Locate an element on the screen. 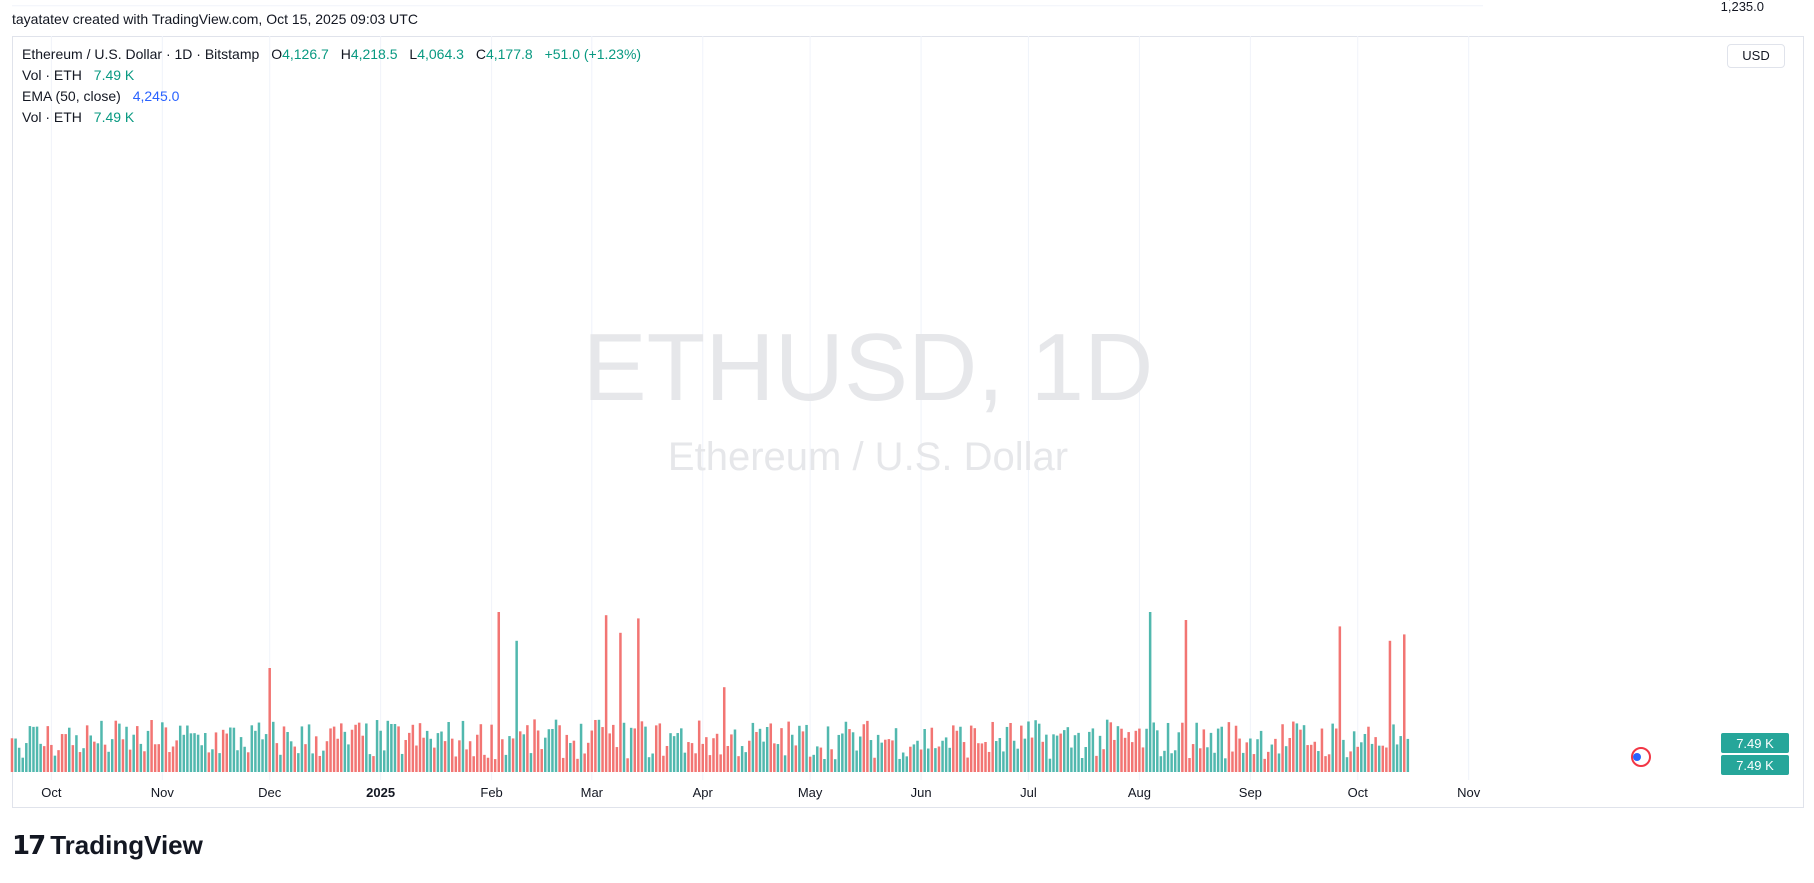 The image size is (1814, 883). close-value: 4,177.8 is located at coordinates (509, 54).